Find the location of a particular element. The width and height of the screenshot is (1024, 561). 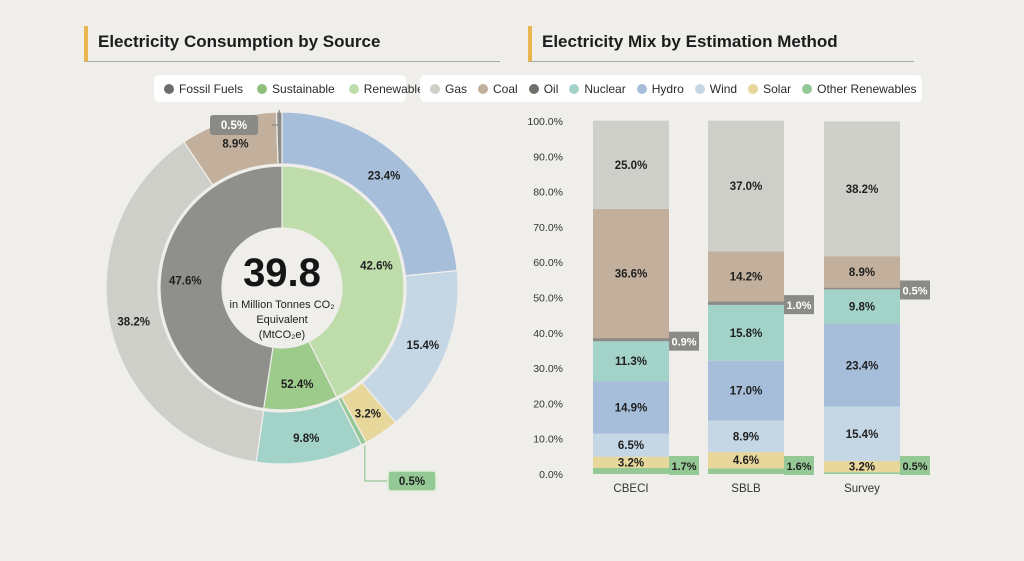

donut-legend: Fossil Fuels Sustainable Renewable is located at coordinates (289, 88).